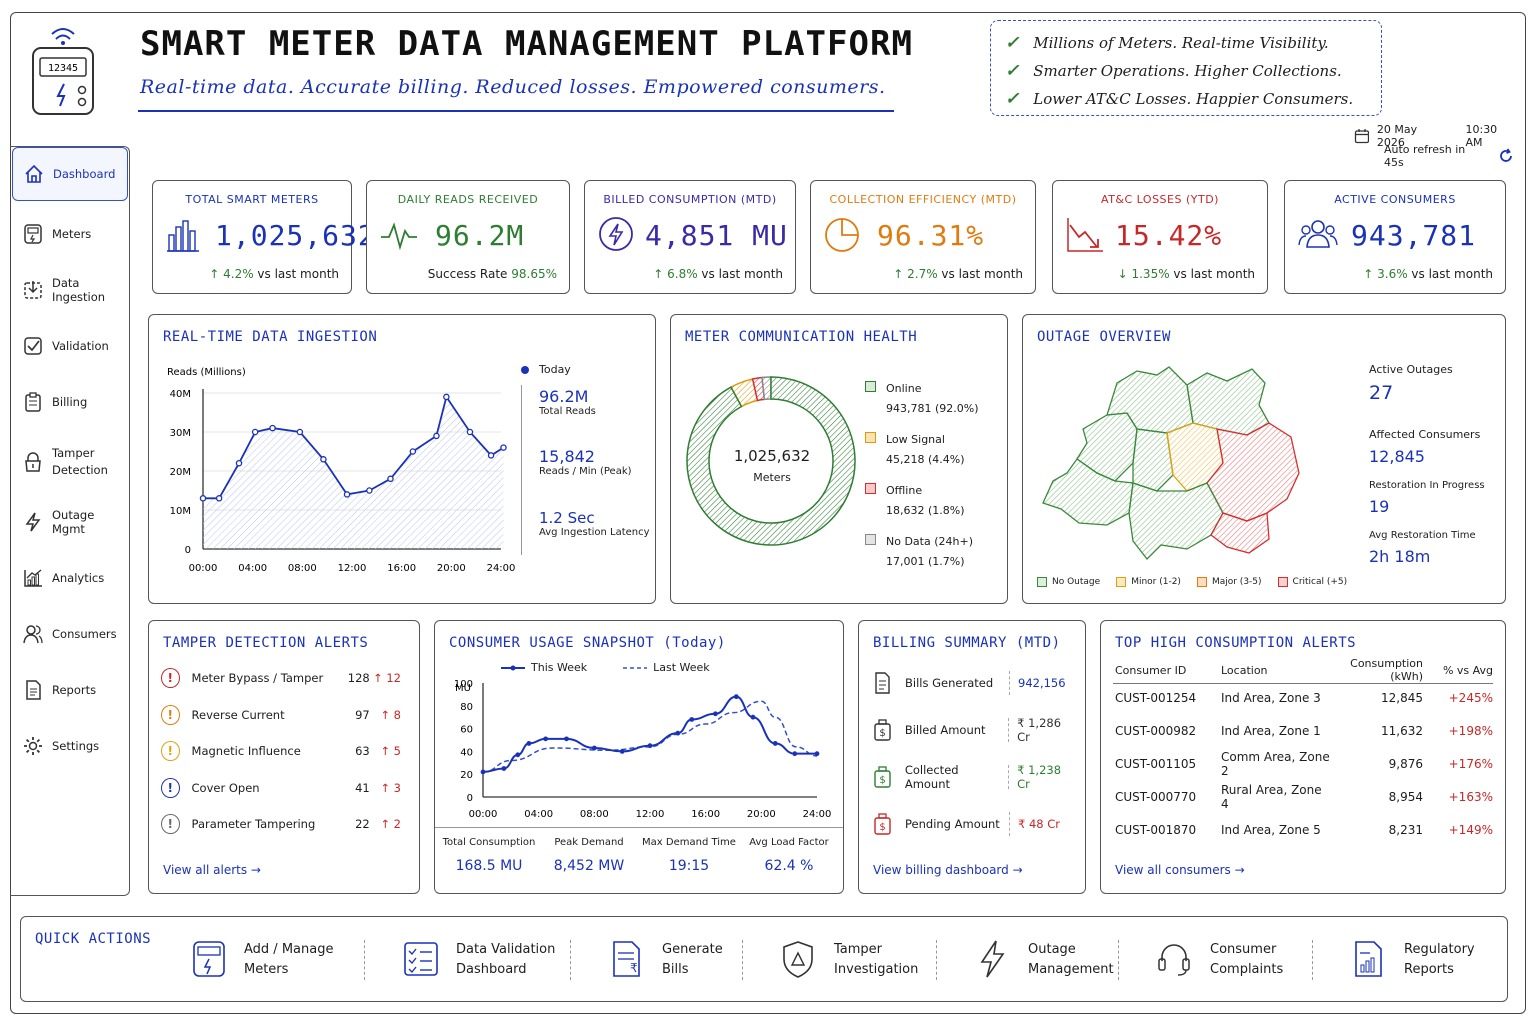  What do you see at coordinates (1386, 670) in the screenshot?
I see `column-header: Consumption (kWh)` at bounding box center [1386, 670].